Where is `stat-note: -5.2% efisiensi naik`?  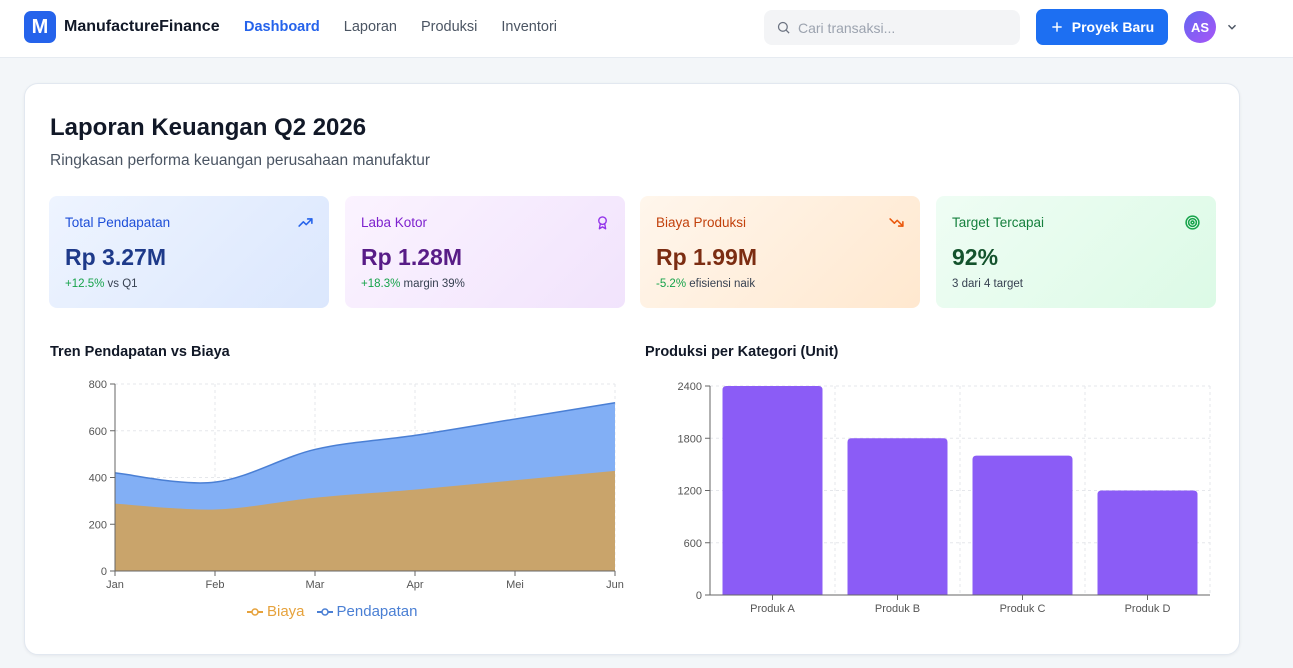 stat-note: -5.2% efisiensi naik is located at coordinates (705, 284).